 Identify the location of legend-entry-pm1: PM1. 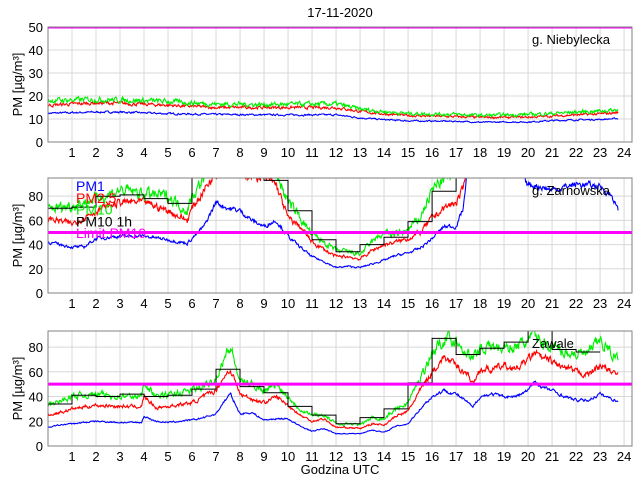
(90, 186).